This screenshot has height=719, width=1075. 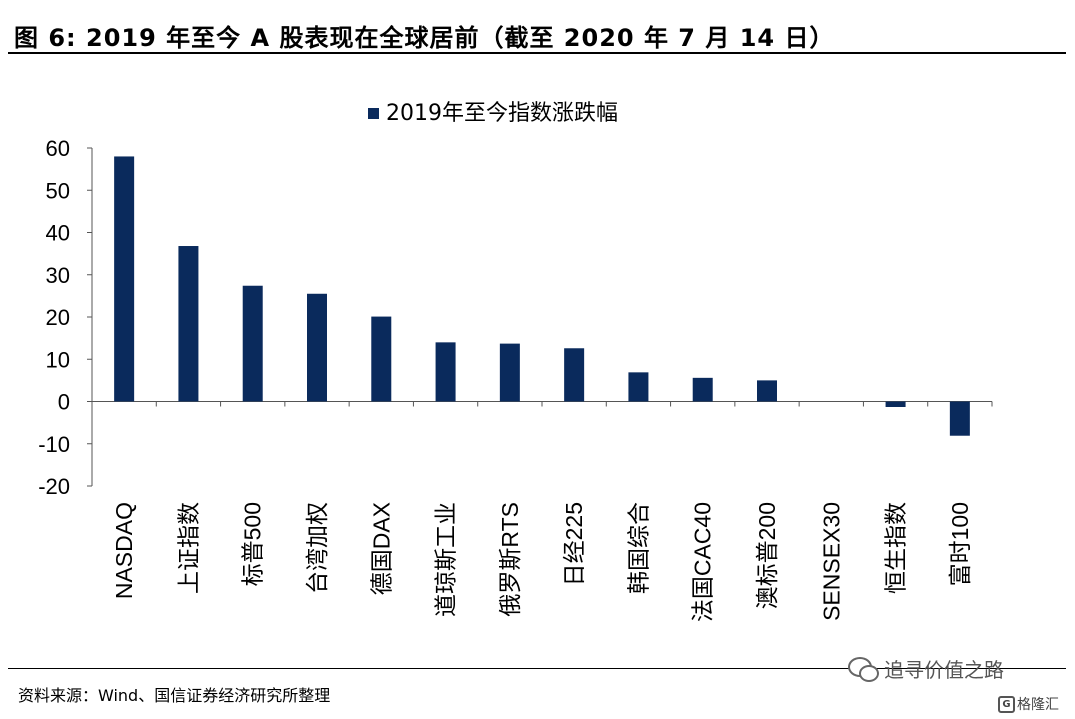 I want to click on category-label: 德国DAX, so click(x=381, y=548).